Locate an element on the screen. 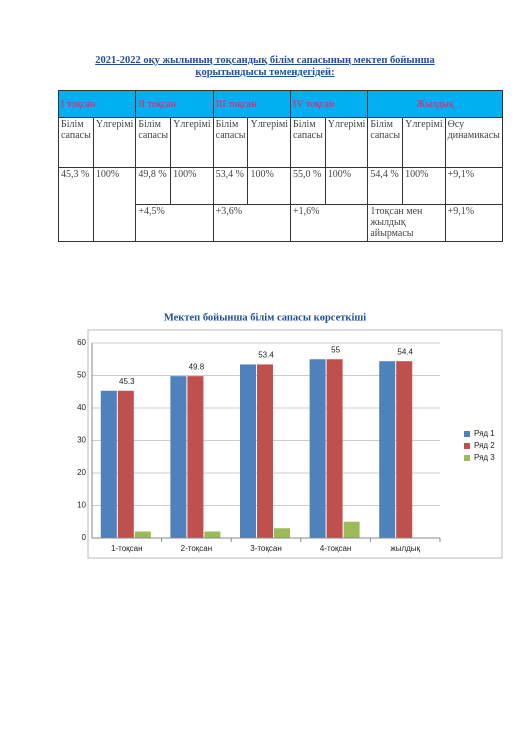  data-label: 54.4 is located at coordinates (405, 351).